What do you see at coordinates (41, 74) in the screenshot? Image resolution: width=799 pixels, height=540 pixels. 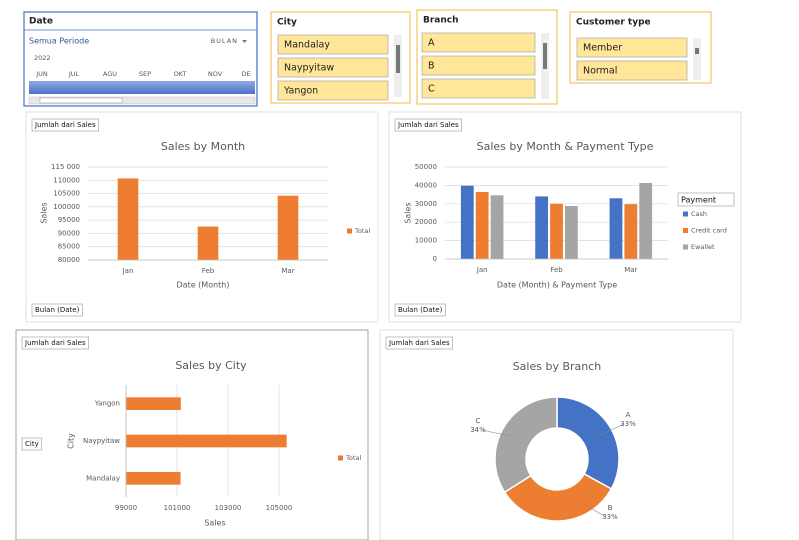 I see `month-label: JUN` at bounding box center [41, 74].